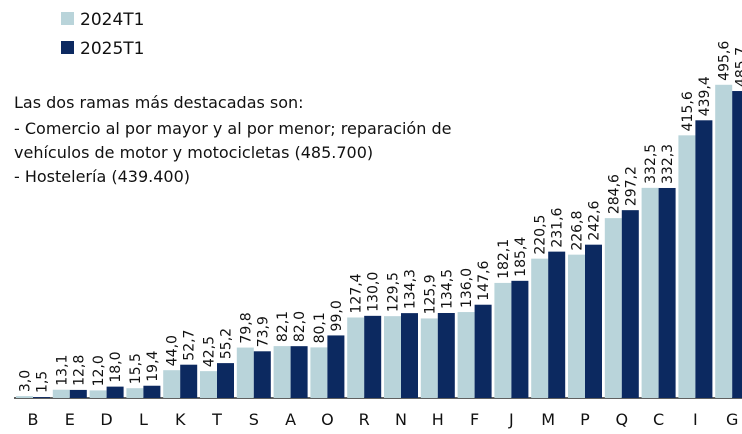  Describe the element at coordinates (190, 345) in the screenshot. I see `value-label: 52,7` at that location.